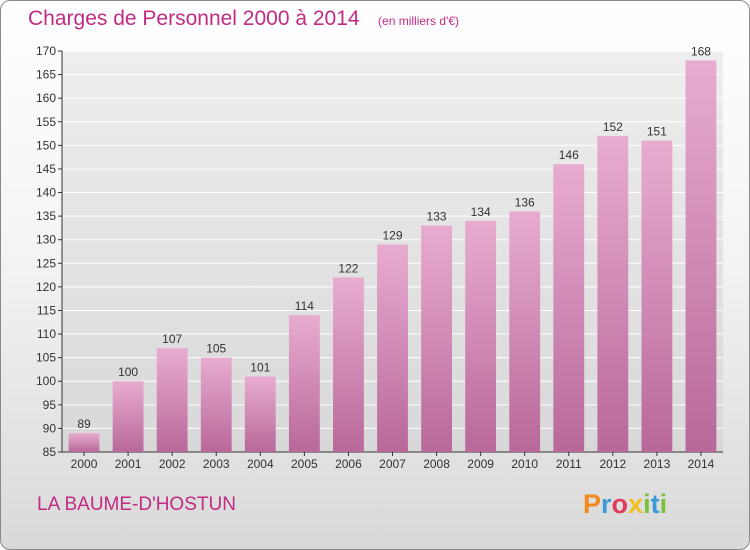 The width and height of the screenshot is (750, 550). I want to click on x-tick-label: 2000, so click(84, 464).